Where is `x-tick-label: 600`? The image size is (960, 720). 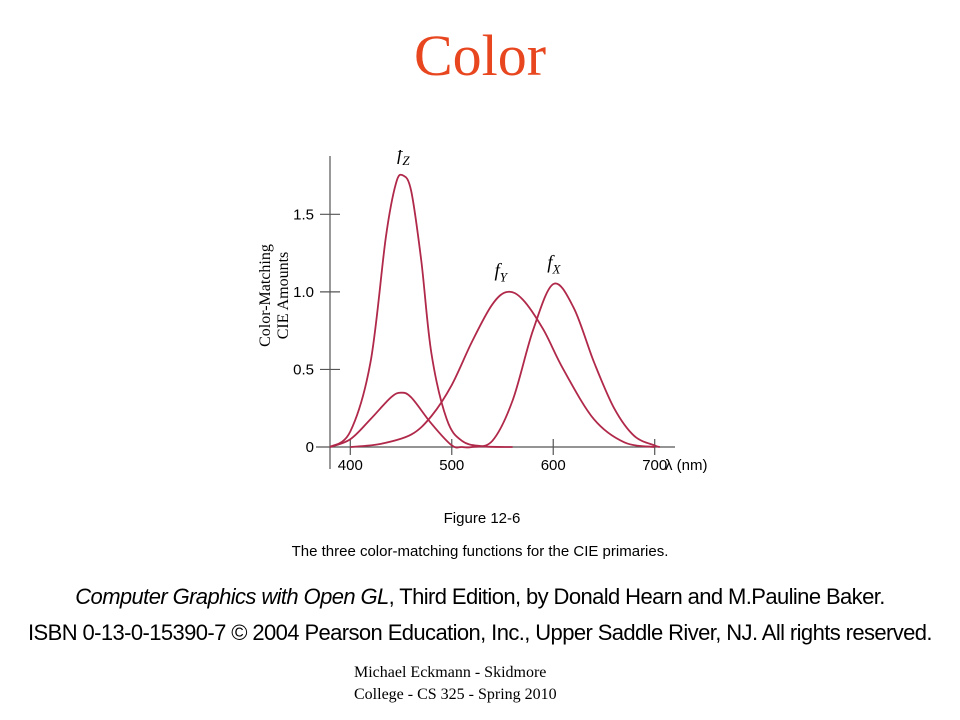
x-tick-label: 600 is located at coordinates (553, 465).